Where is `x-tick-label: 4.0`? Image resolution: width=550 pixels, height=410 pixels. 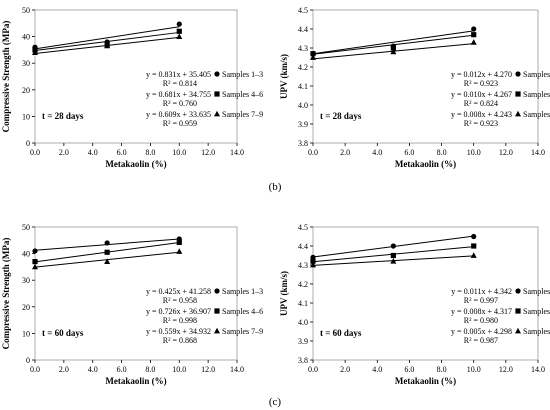
x-tick-label: 4.0 is located at coordinates (93, 152).